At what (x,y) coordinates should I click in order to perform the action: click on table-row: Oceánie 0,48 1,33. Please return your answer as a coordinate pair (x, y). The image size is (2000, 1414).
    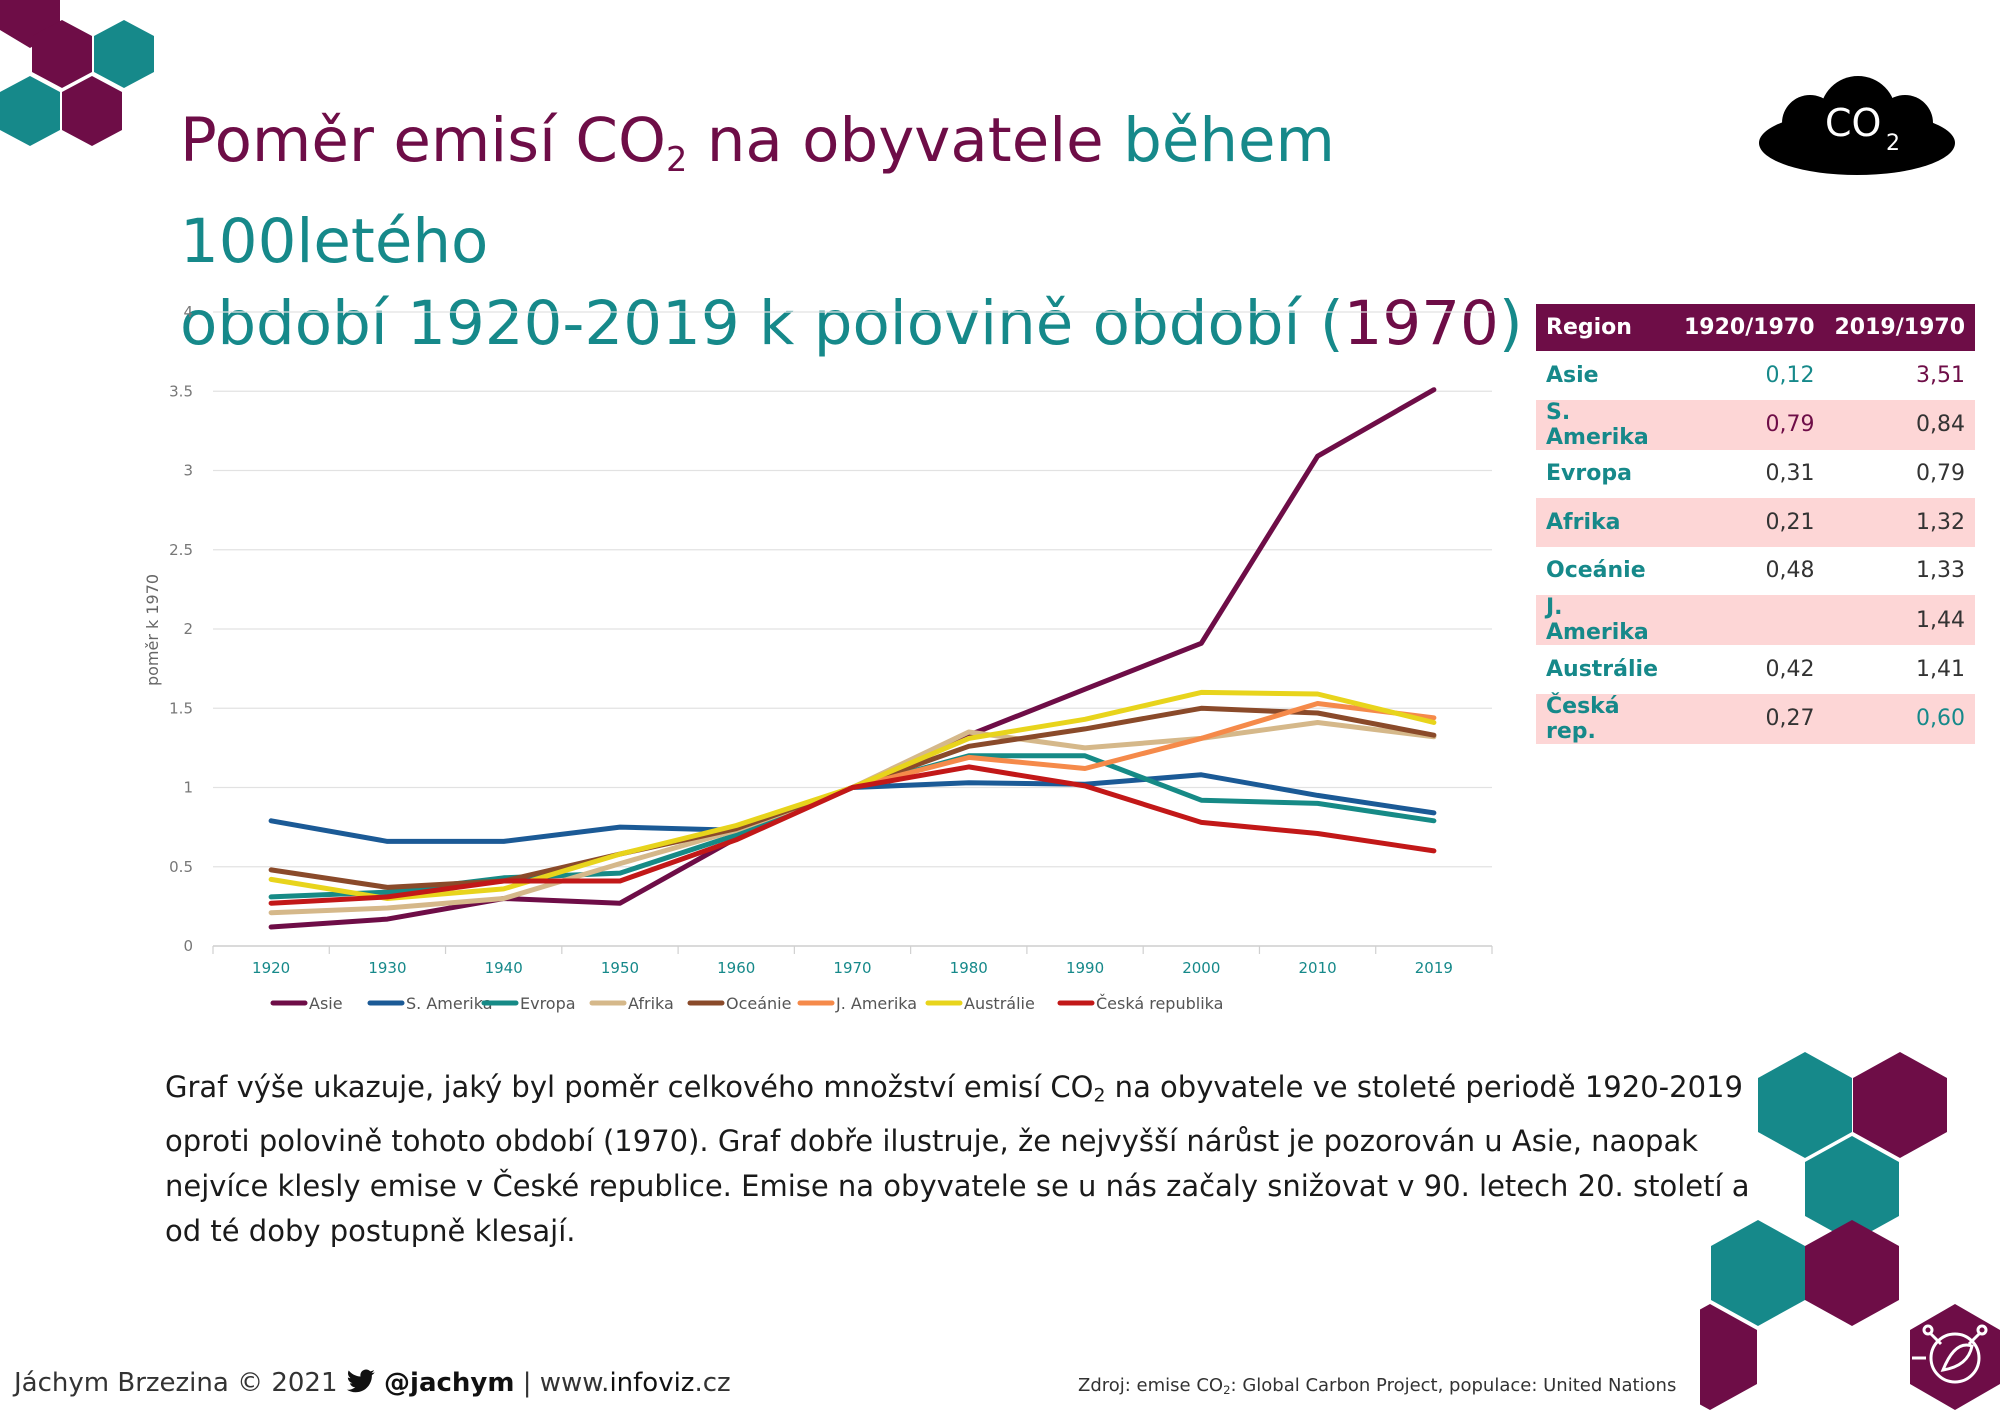
    Looking at the image, I should click on (1755, 571).